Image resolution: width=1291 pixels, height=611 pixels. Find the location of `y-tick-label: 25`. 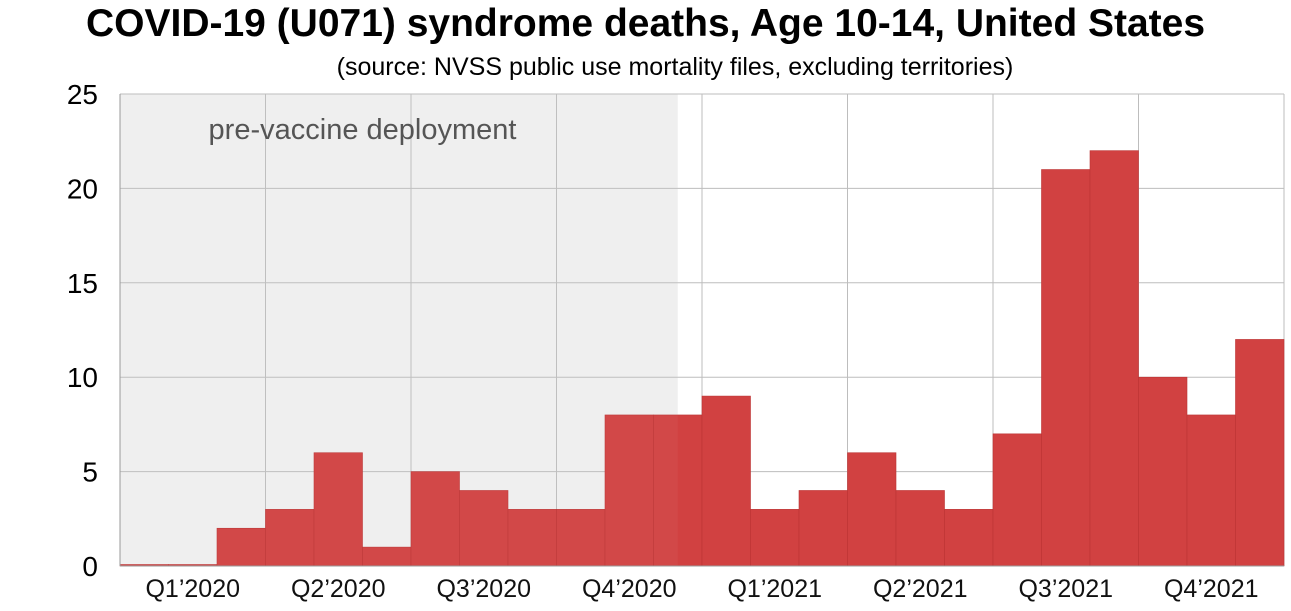

y-tick-label: 25 is located at coordinates (82, 94).